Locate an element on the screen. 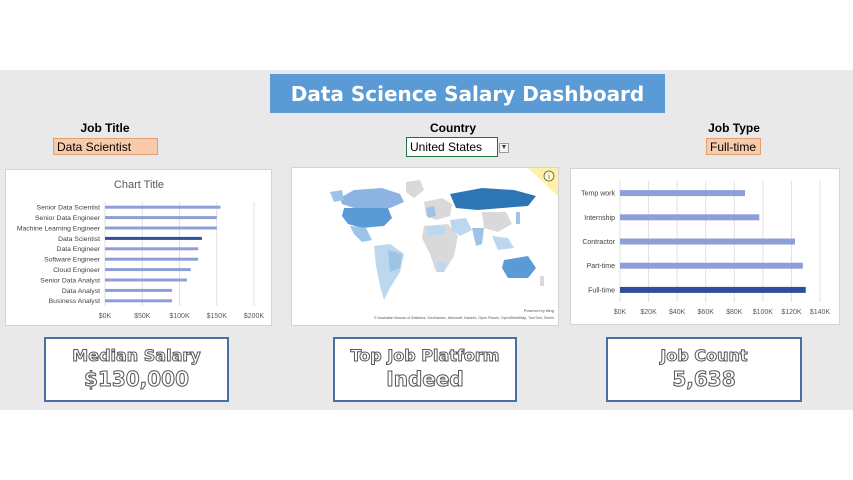  map-region-southeast-asia is located at coordinates (503, 243).